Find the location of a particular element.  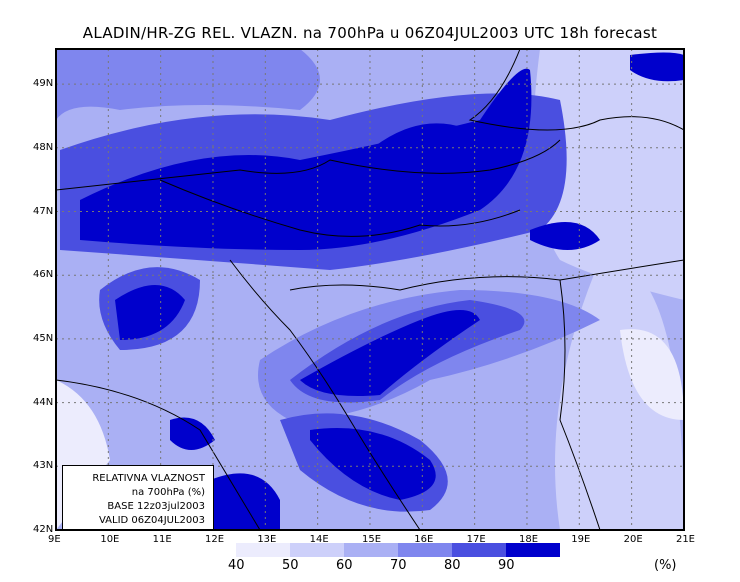

lon-label: 15E is located at coordinates (371, 539).